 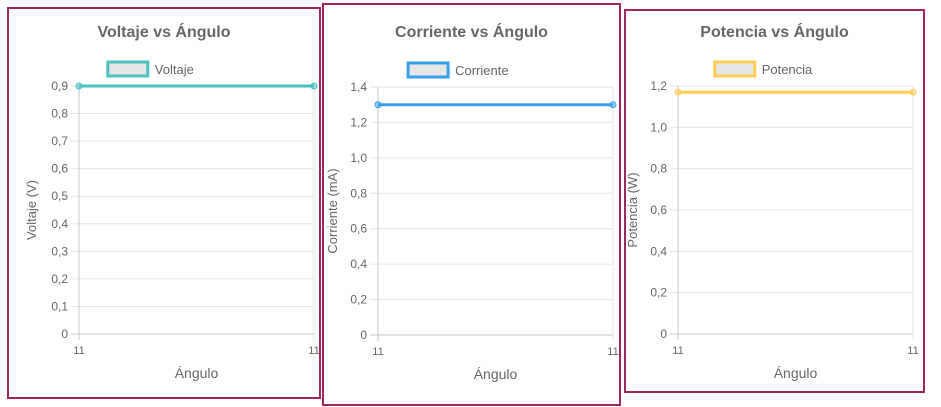 What do you see at coordinates (332, 210) in the screenshot?
I see `y-axis-title: Corriente (mA)` at bounding box center [332, 210].